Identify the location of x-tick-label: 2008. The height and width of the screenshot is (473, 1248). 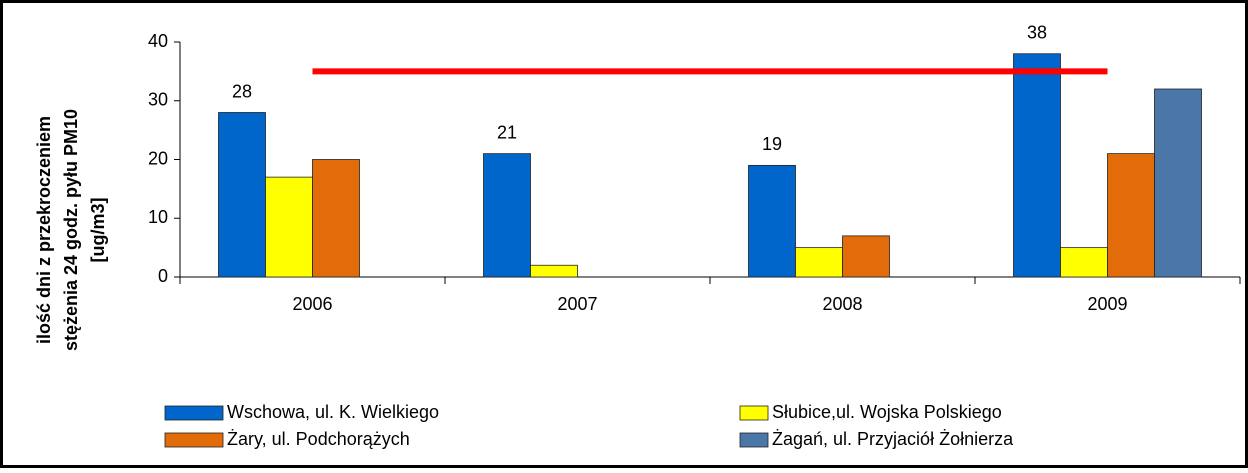
(842, 304).